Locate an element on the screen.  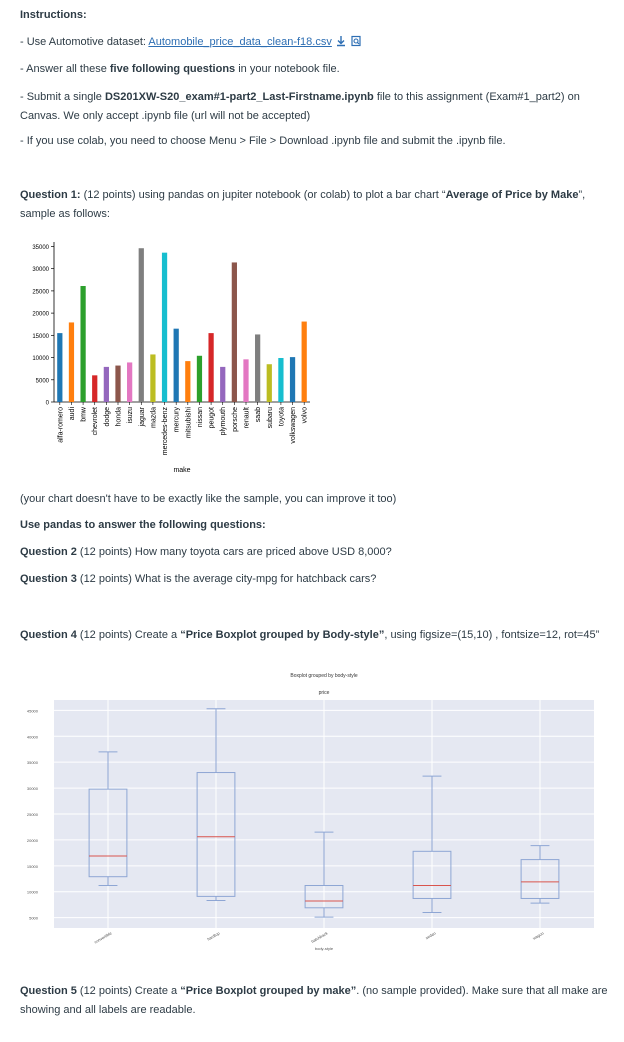
instructions-heading: Instructions: is located at coordinates (53, 15).